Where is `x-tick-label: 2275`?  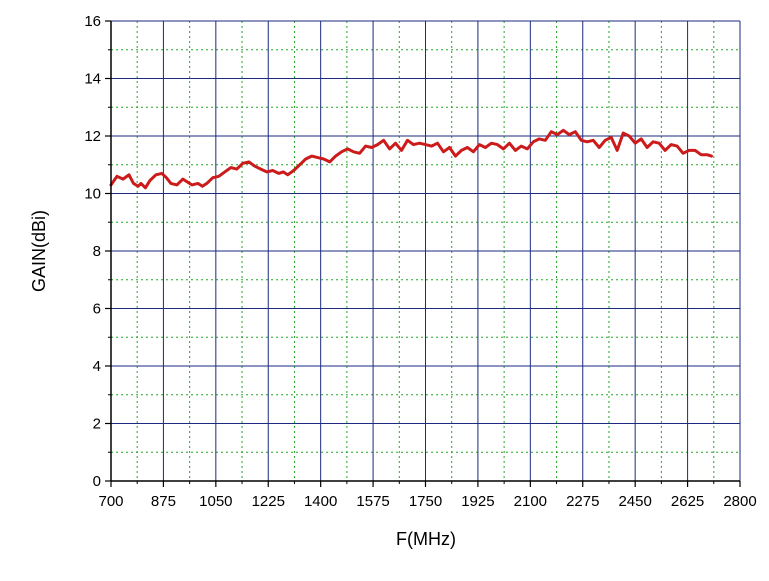 x-tick-label: 2275 is located at coordinates (582, 501).